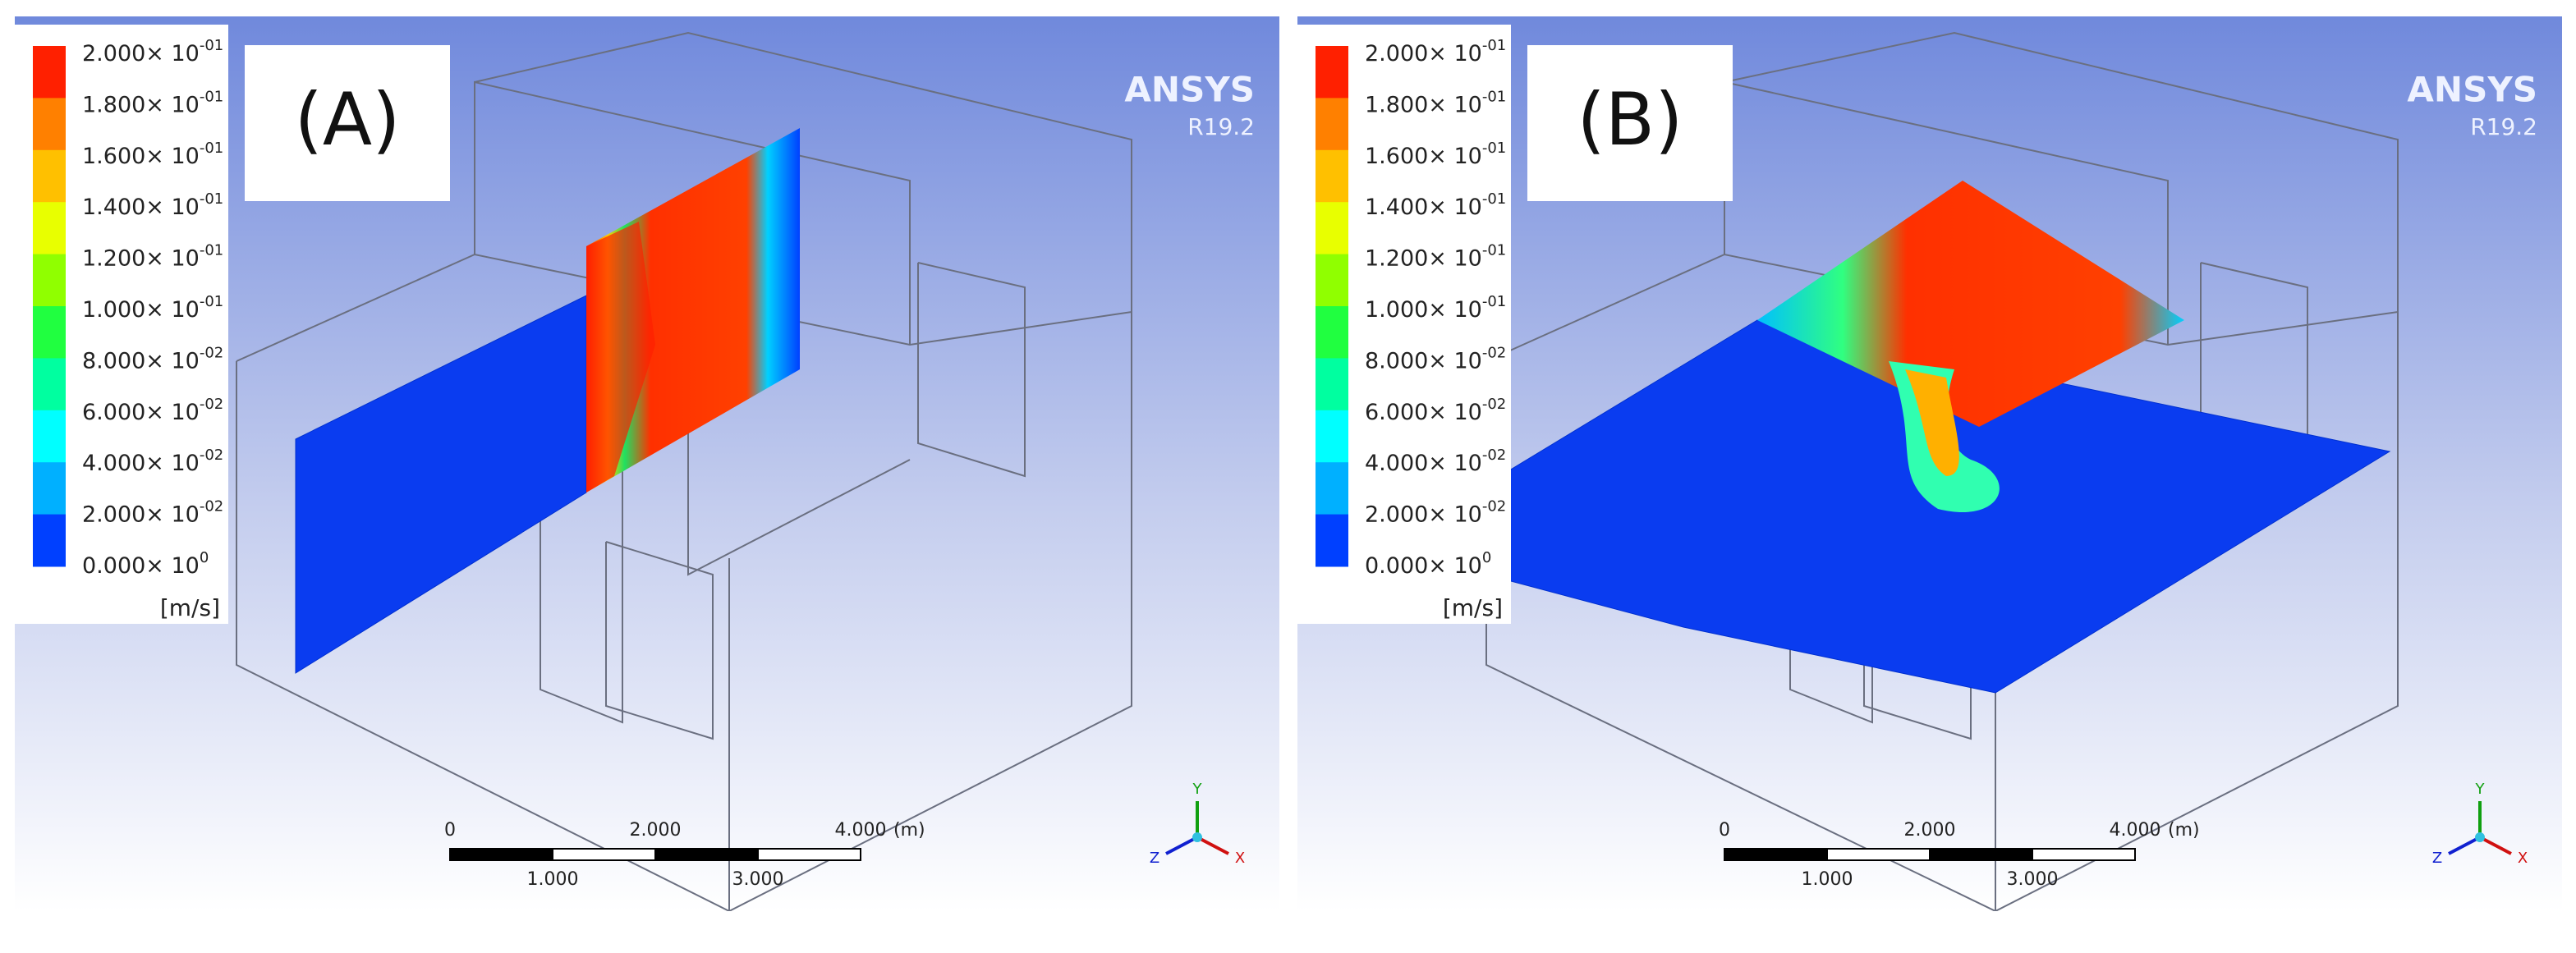 This screenshot has width=2576, height=953. What do you see at coordinates (1423, 566) in the screenshot?
I see `legend-mantissa: 0.000× 10` at bounding box center [1423, 566].